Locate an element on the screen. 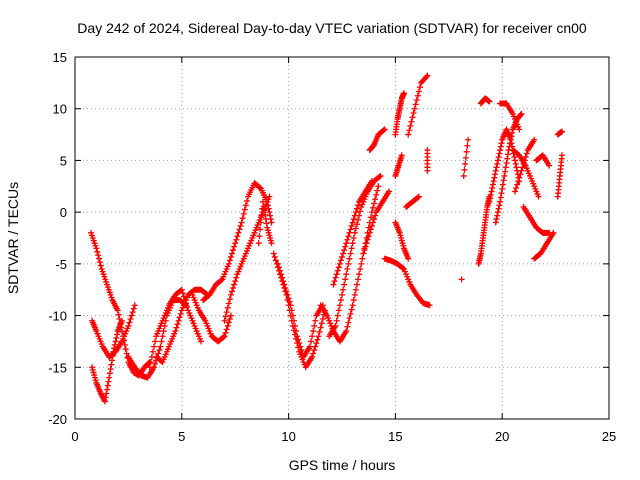 The height and width of the screenshot is (480, 640). y-axis-label: SDTVAR / TECUs is located at coordinates (13, 238).